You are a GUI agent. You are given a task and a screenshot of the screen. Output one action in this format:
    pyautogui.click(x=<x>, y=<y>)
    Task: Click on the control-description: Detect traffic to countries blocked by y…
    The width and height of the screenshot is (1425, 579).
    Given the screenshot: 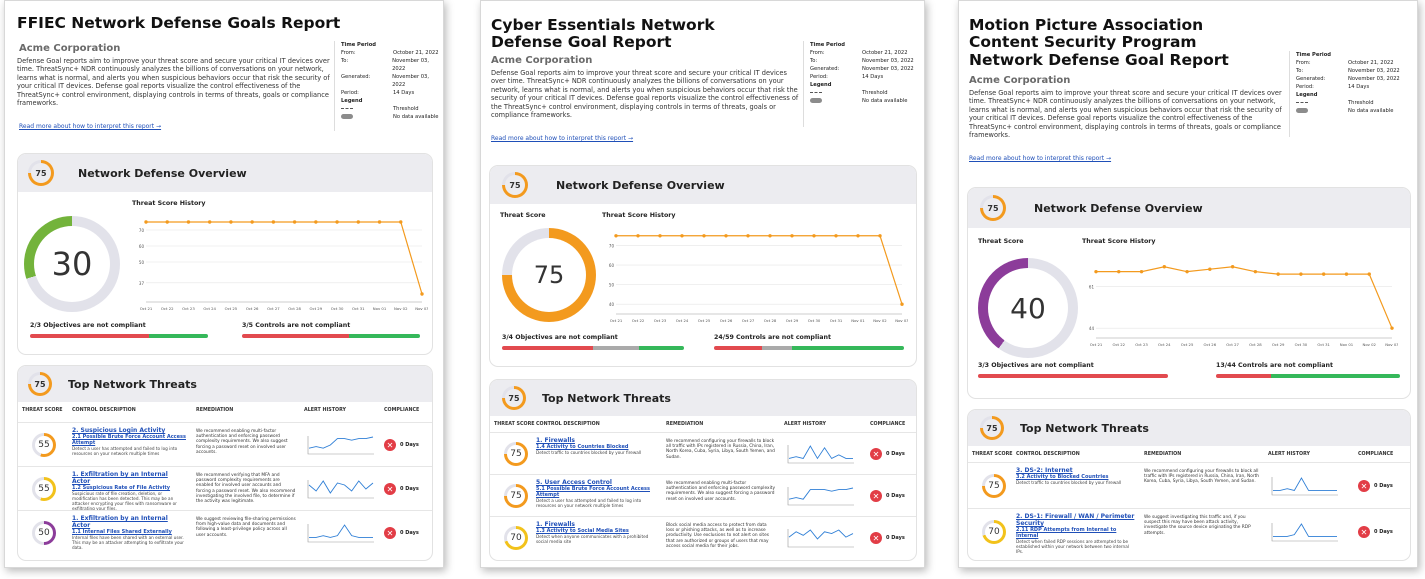 What is the action you would take?
    pyautogui.click(x=1069, y=482)
    